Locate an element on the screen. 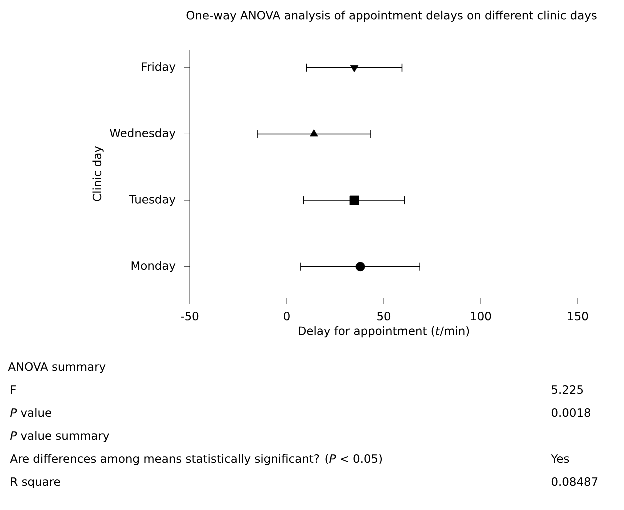  x-tick-label: -50 is located at coordinates (190, 316).